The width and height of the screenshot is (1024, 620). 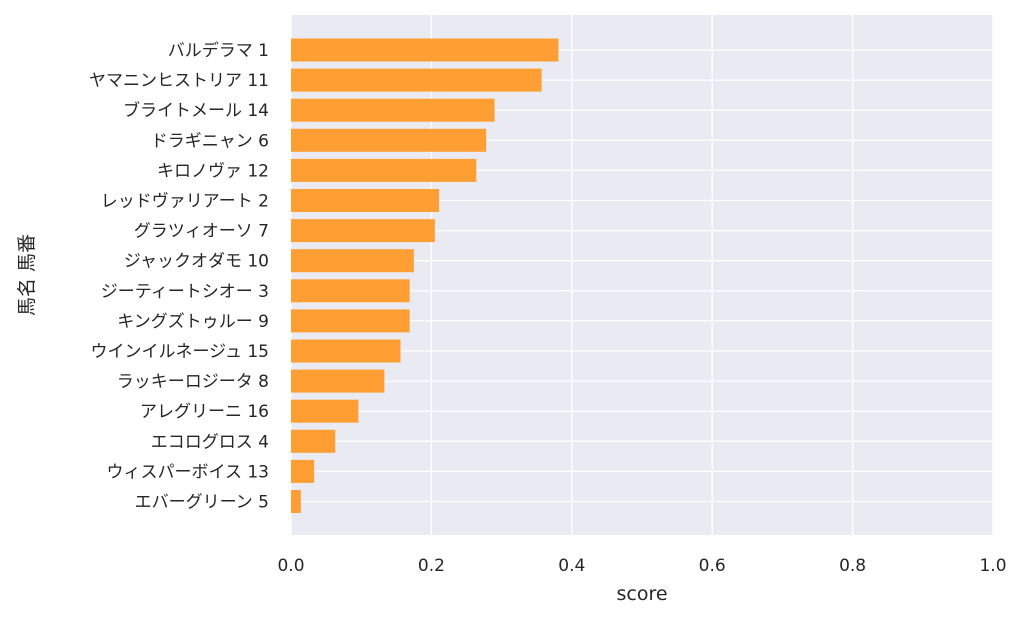 I want to click on category-label: エバーグリーン 5, so click(x=202, y=503).